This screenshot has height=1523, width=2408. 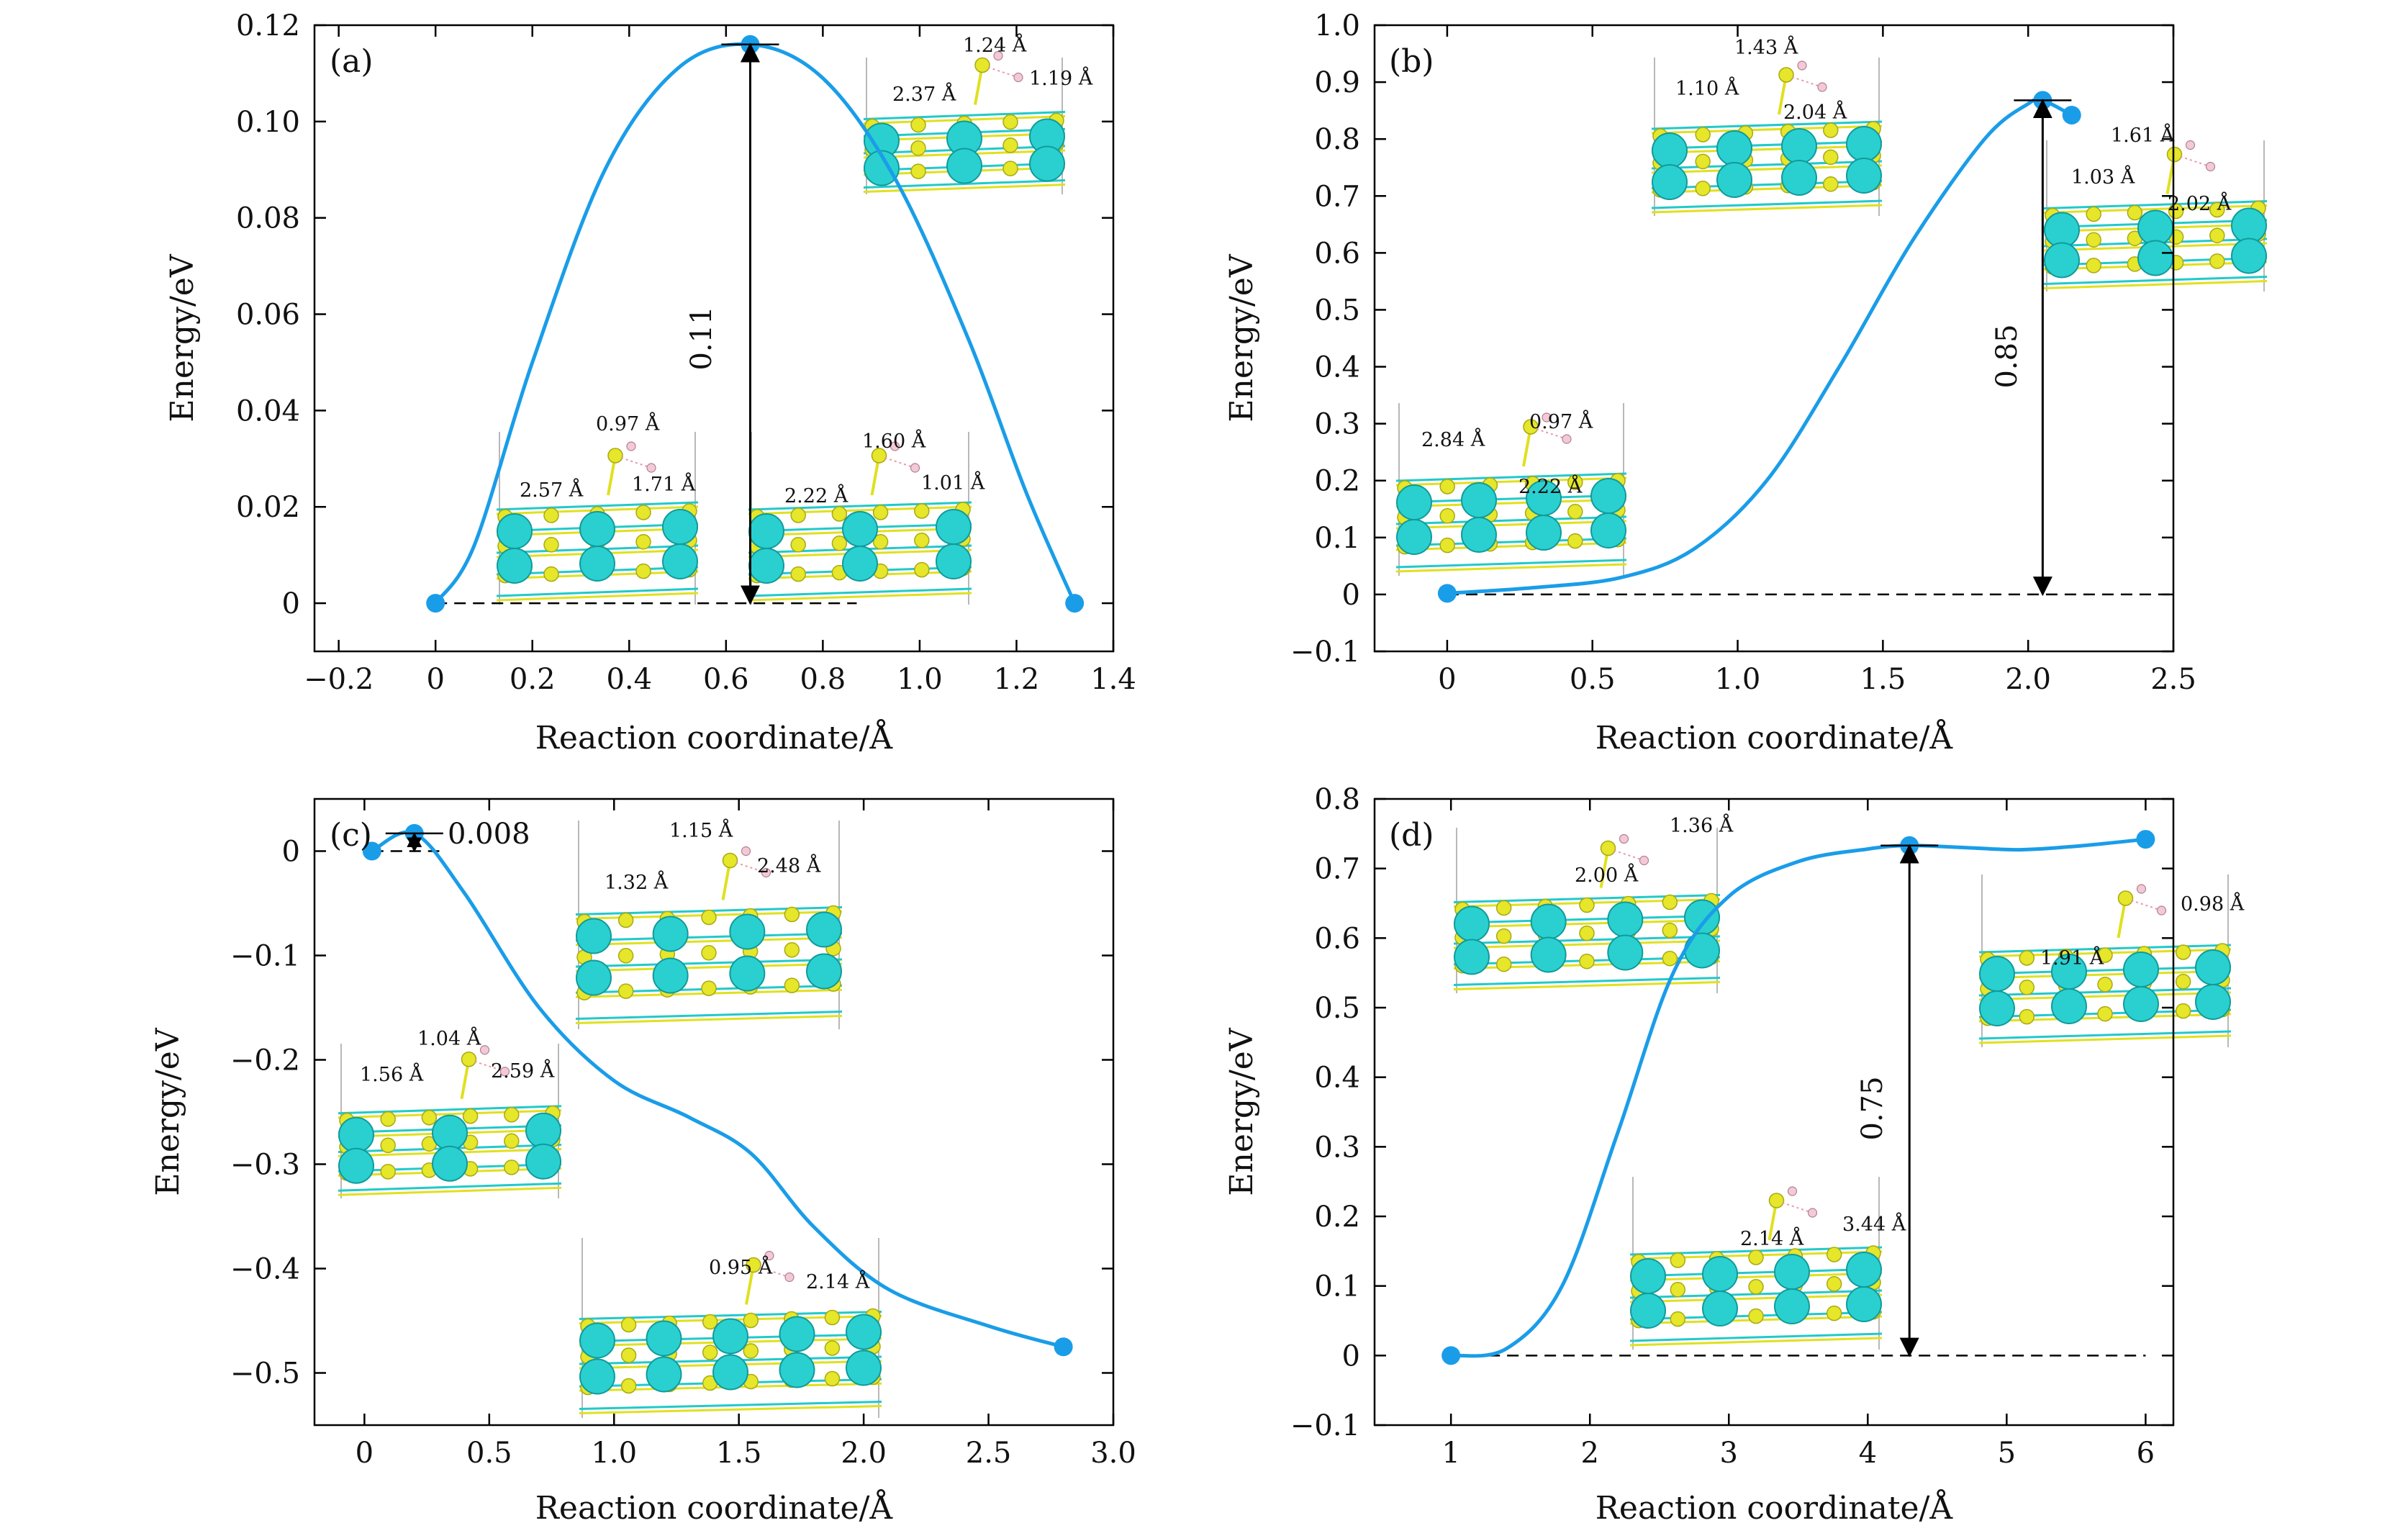 I want to click on bond-label: 2.00 Å, so click(x=1607, y=875).